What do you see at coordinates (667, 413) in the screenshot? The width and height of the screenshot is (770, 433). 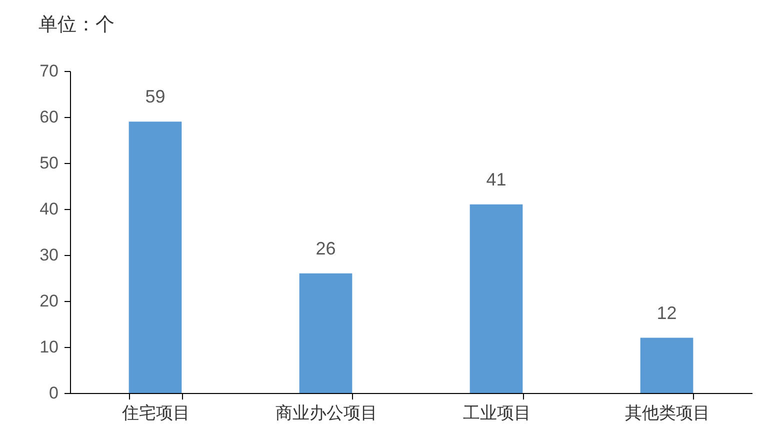 I see `x-tick-label: 其他类项目` at bounding box center [667, 413].